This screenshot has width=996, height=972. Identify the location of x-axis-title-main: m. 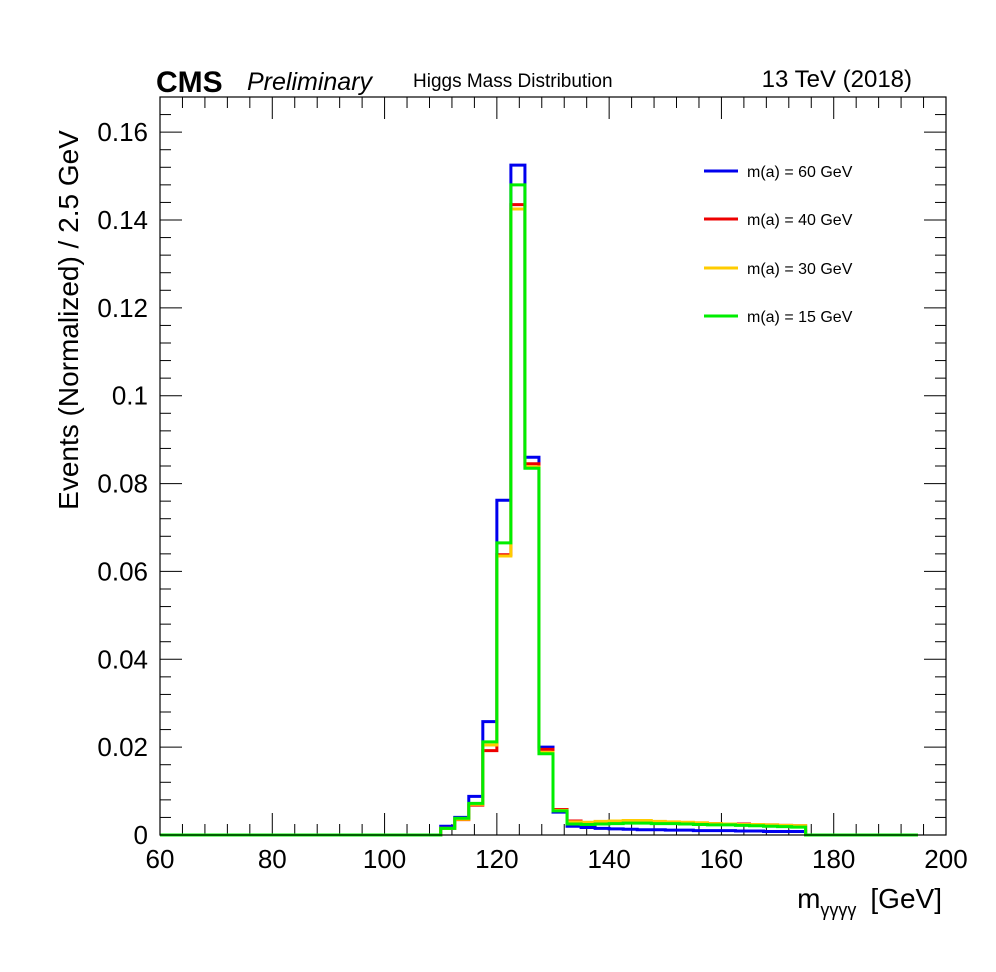
(808, 898).